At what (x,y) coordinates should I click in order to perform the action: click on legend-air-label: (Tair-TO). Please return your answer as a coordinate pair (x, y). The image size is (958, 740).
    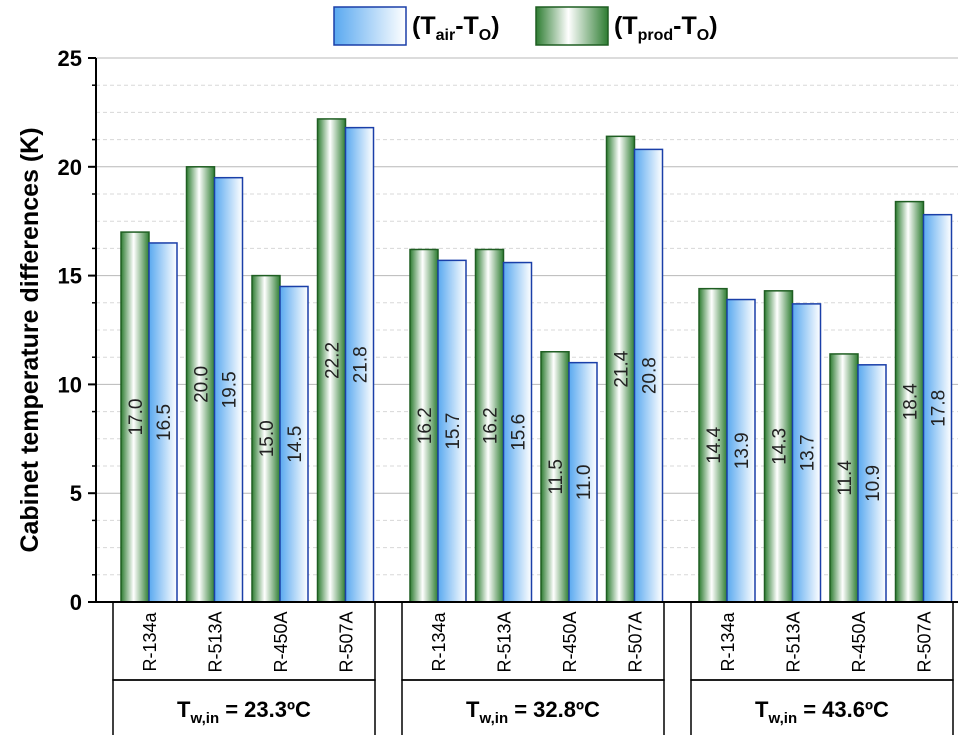
    Looking at the image, I should click on (456, 28).